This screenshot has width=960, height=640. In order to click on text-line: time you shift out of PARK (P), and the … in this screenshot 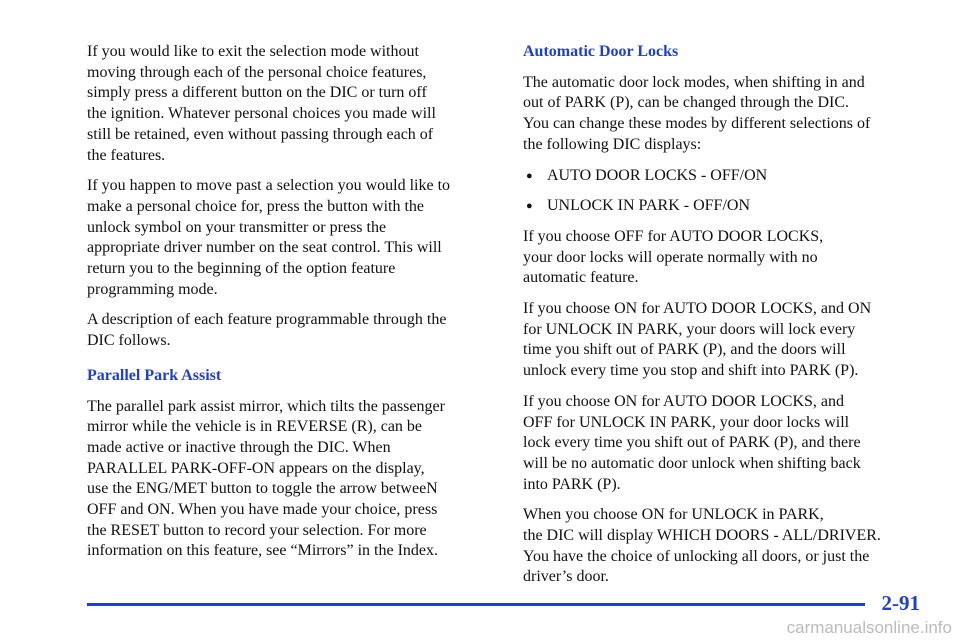, I will do `click(684, 350)`.